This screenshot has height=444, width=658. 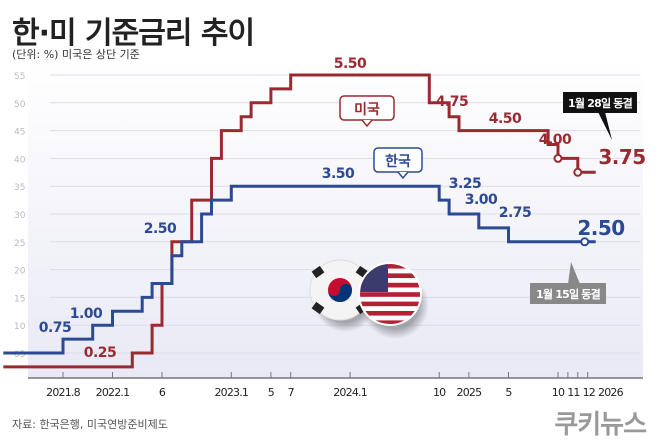 I want to click on us-rate-label: 4.50, so click(x=505, y=119).